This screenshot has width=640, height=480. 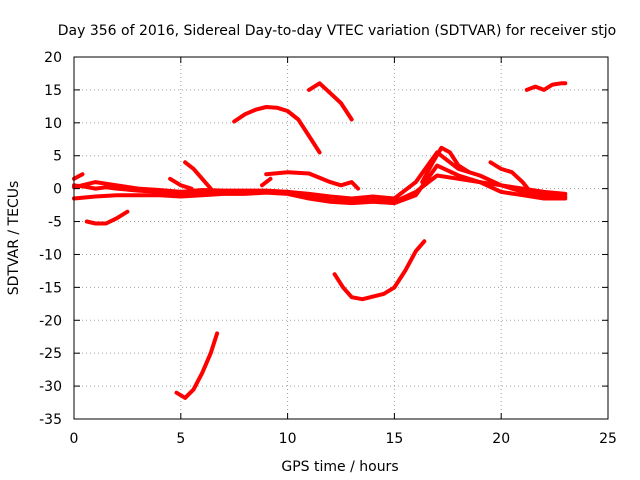 I want to click on x-tick-label: 15, so click(x=394, y=439).